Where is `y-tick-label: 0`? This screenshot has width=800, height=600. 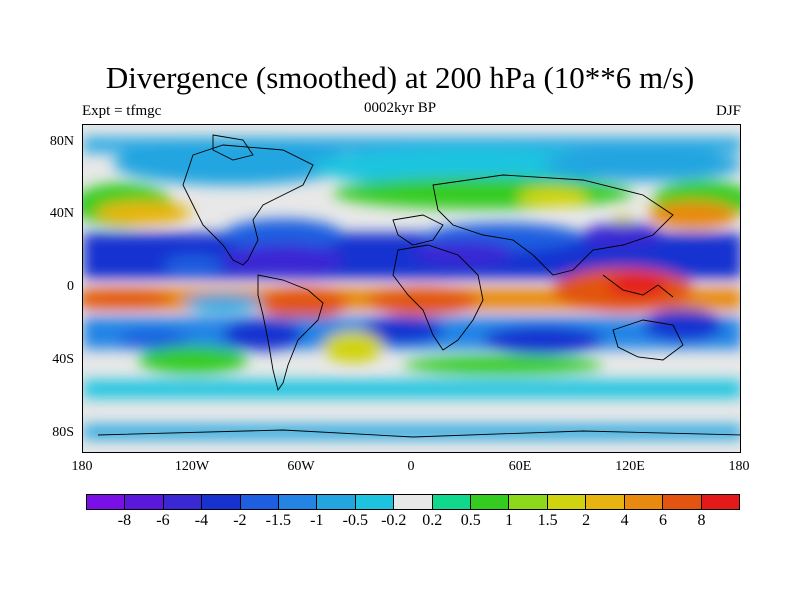 y-tick-label: 0 is located at coordinates (70, 286).